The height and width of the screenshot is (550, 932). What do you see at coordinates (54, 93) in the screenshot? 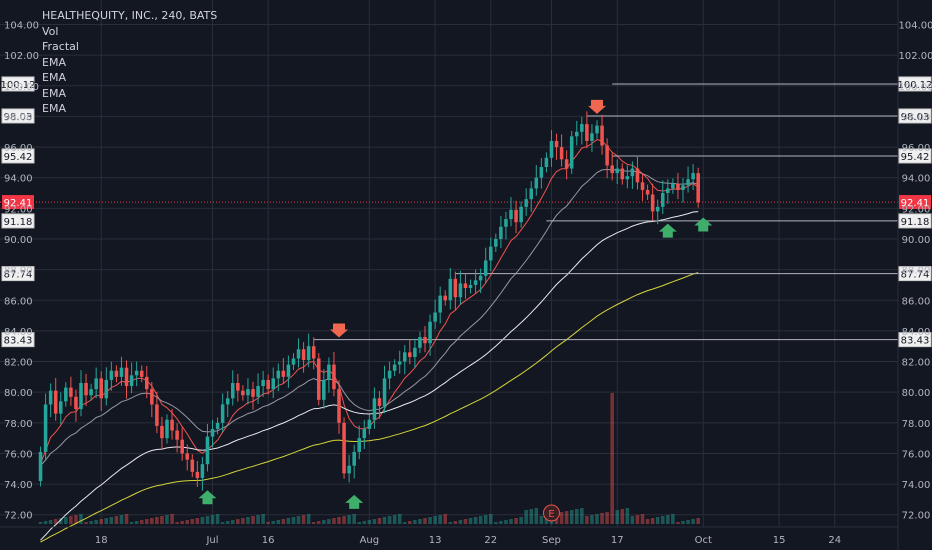
I see `legend-ema-3: EMA` at bounding box center [54, 93].